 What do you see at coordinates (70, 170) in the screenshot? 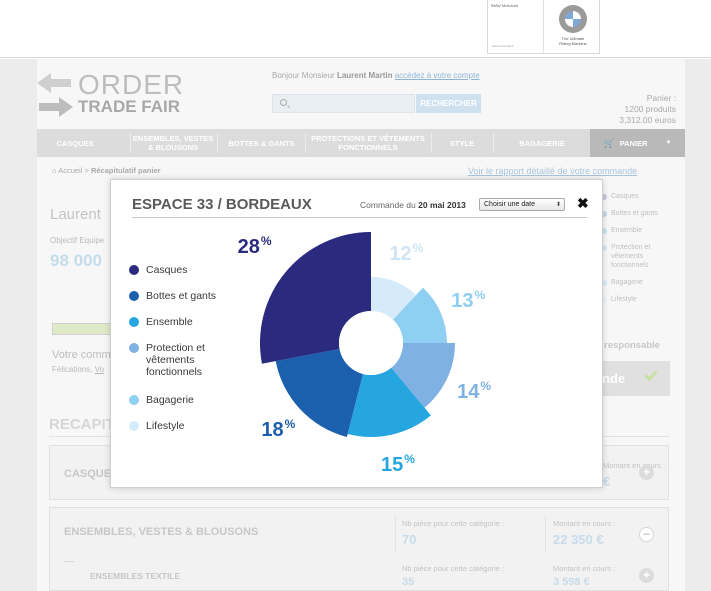
I see `breadcrumb-home: Accueil` at bounding box center [70, 170].